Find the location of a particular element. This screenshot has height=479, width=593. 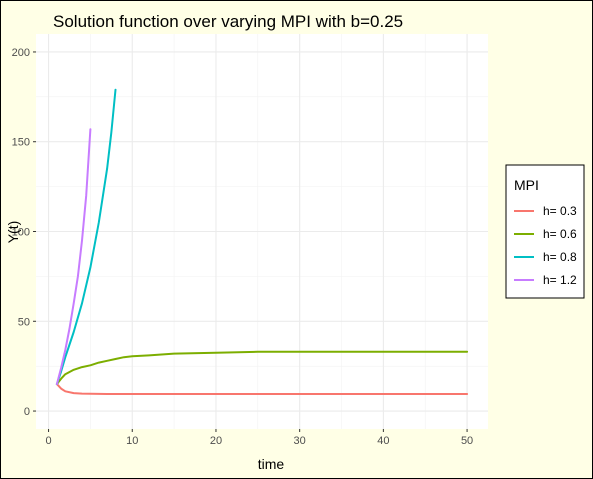

y-tick-label: 150 is located at coordinates (21, 143).